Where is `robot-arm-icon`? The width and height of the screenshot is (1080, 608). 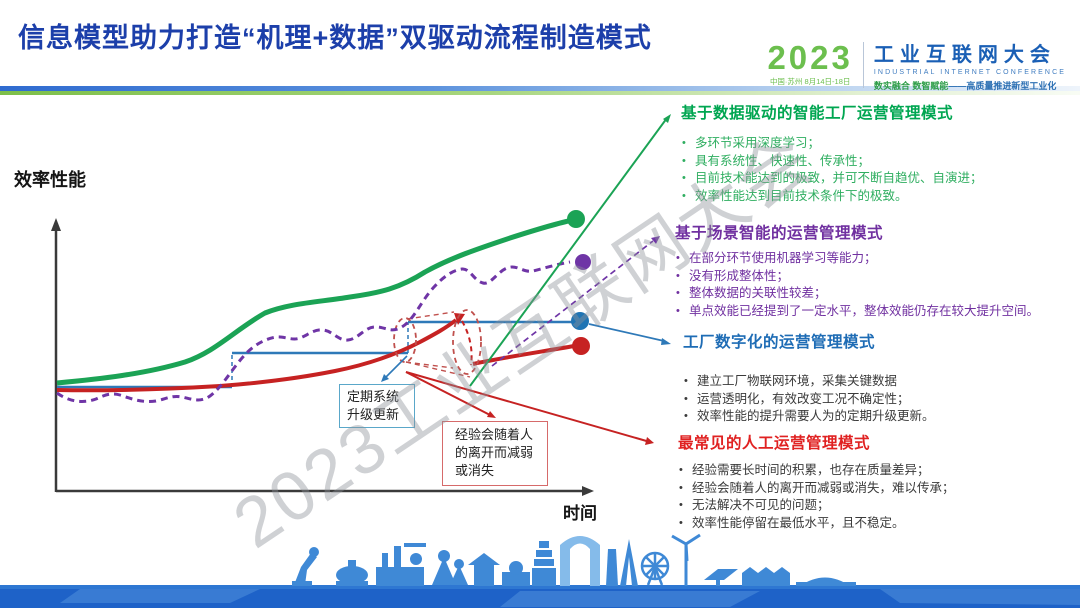
robot-arm-icon is located at coordinates (305, 569).